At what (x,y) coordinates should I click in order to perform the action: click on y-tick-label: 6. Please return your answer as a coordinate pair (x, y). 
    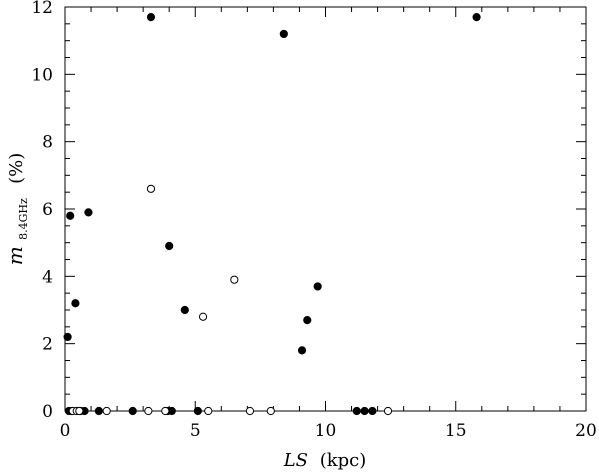
    Looking at the image, I should click on (47, 210).